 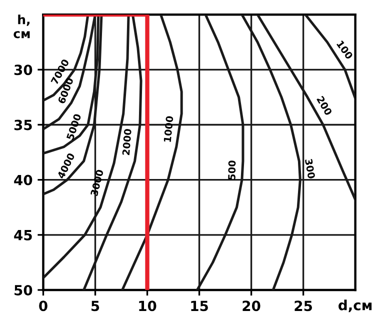 I want to click on x-tick-label: 10, so click(x=147, y=306).